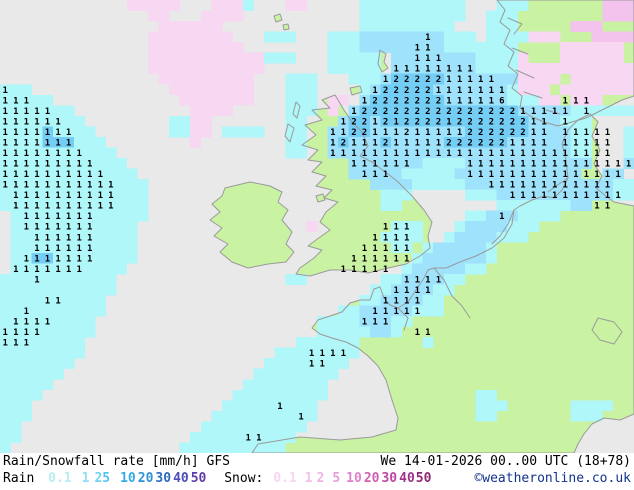  Describe the element at coordinates (552, 478) in the screenshot. I see `copyright-link: ©weatheronline.co.uk` at that location.